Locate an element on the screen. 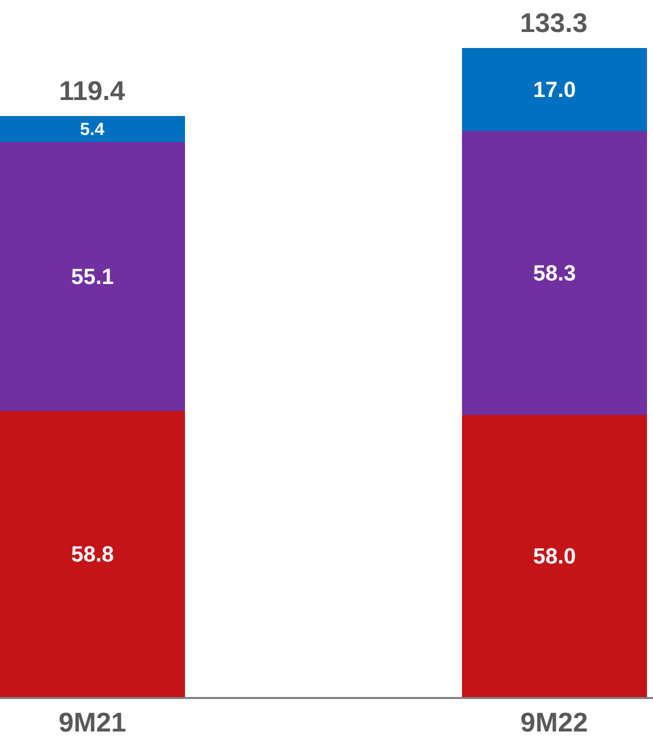  data-label: 17.0 is located at coordinates (554, 89).